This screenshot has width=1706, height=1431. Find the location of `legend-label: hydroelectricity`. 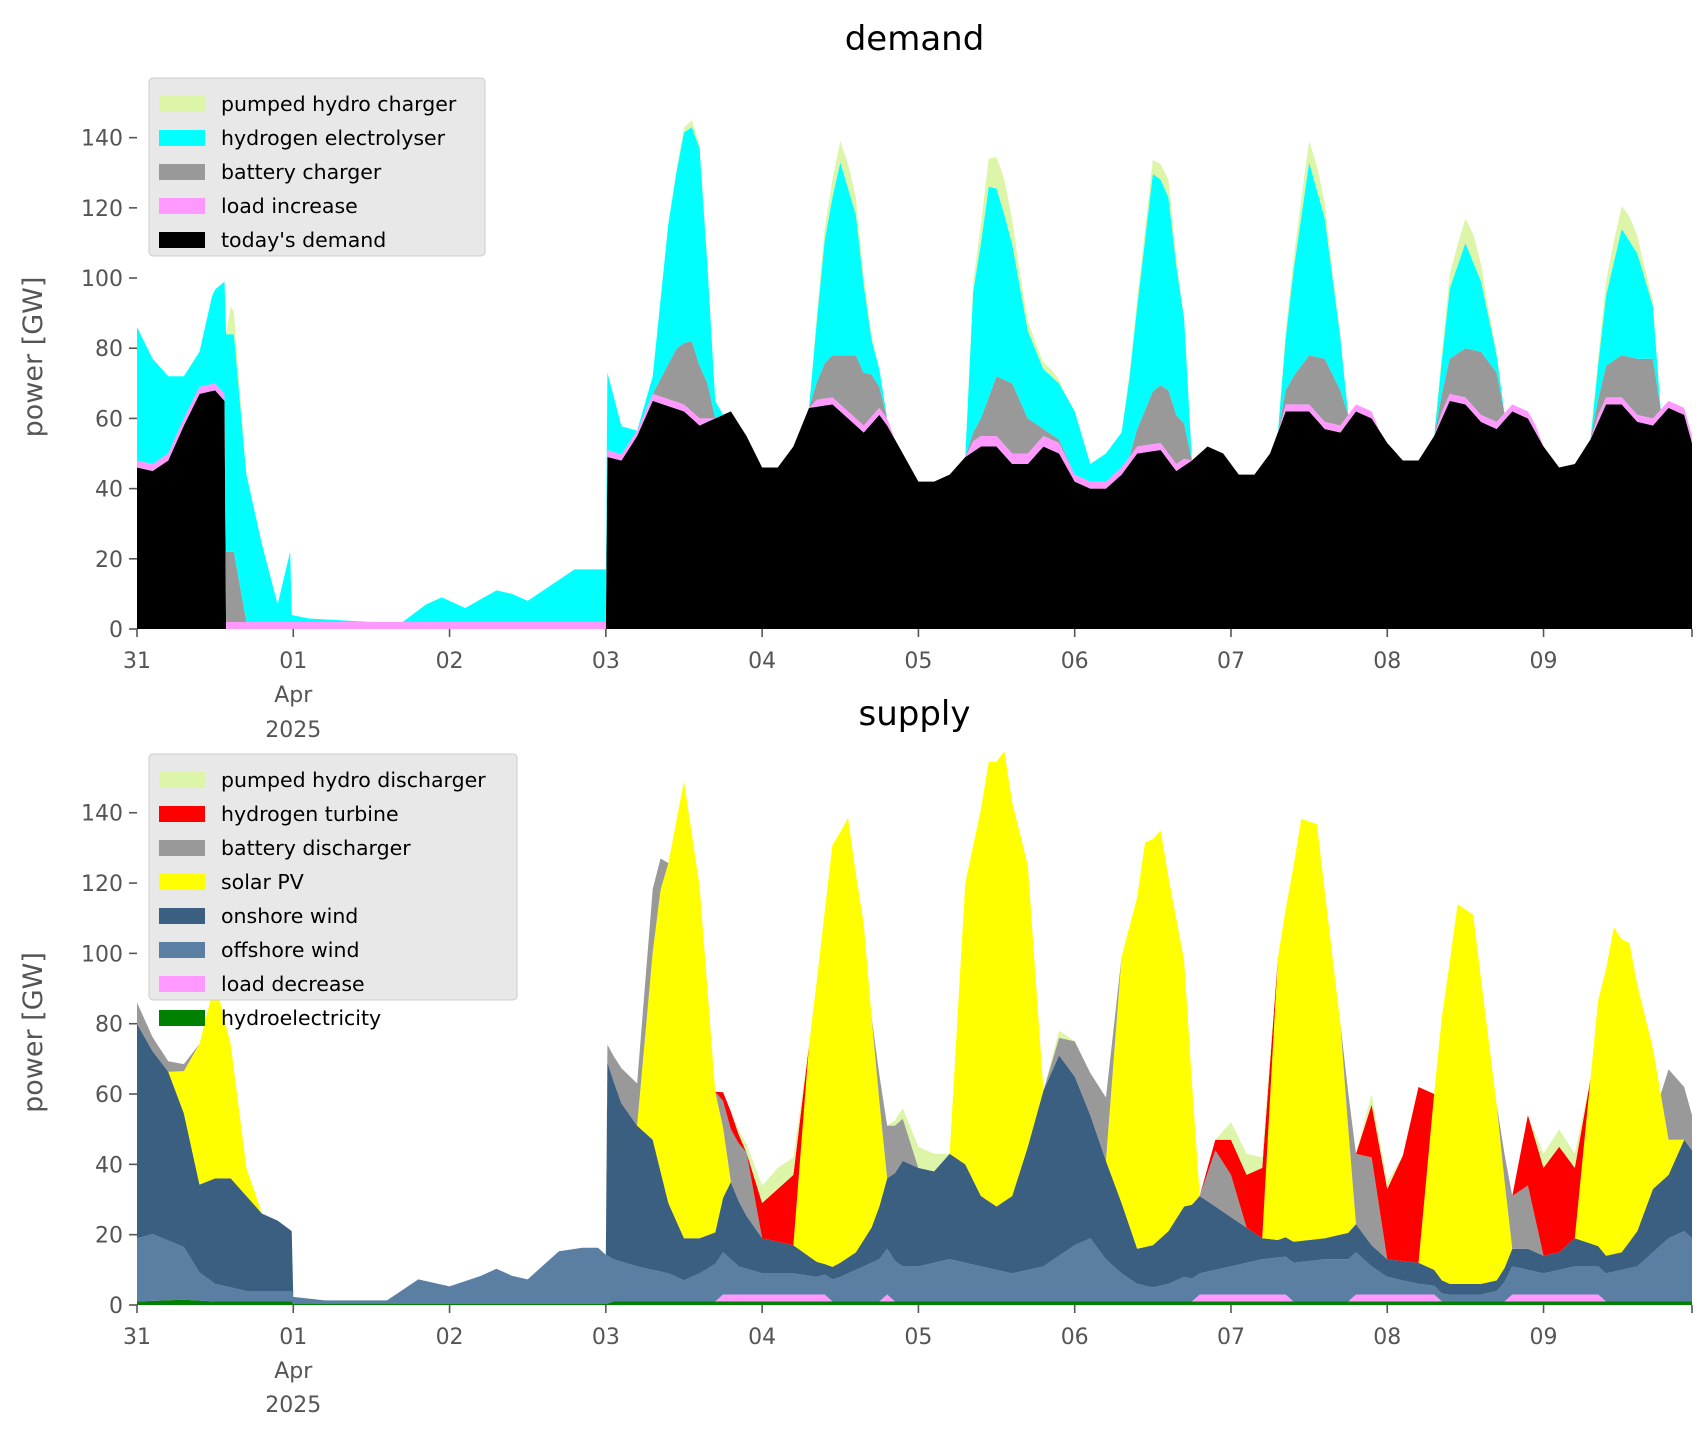

legend-label: hydroelectricity is located at coordinates (301, 1018).